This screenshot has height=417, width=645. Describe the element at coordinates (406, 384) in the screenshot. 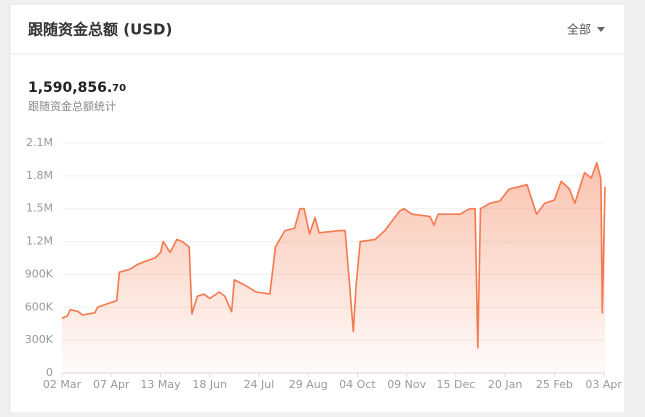

I see `x-tick-label: 09 Nov` at that location.